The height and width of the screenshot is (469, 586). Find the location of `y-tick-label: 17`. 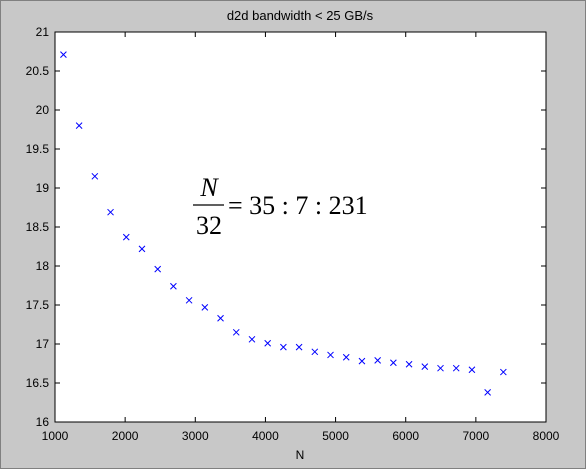

y-tick-label: 17 is located at coordinates (43, 344).